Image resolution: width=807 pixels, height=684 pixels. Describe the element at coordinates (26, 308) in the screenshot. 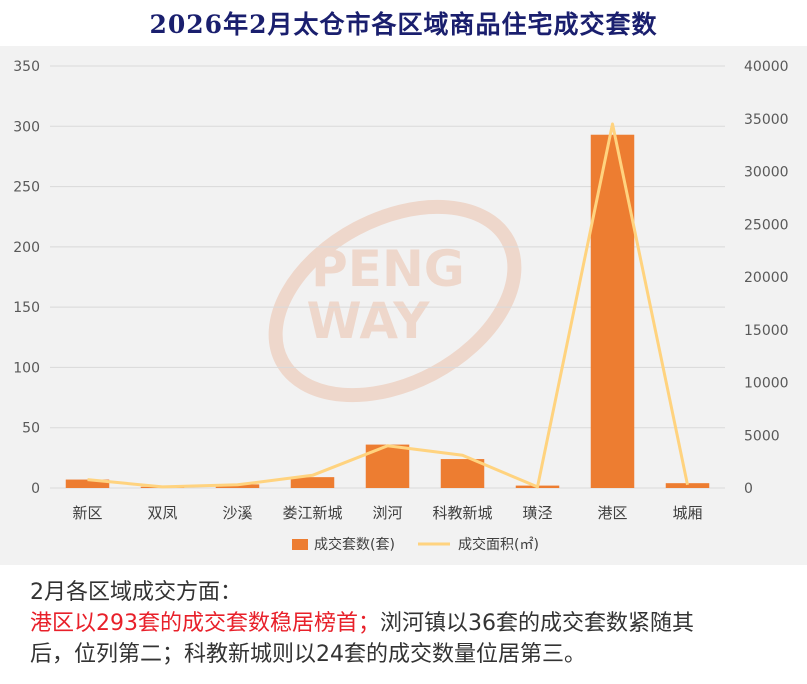

I see `y-left-tick-label: 150` at that location.